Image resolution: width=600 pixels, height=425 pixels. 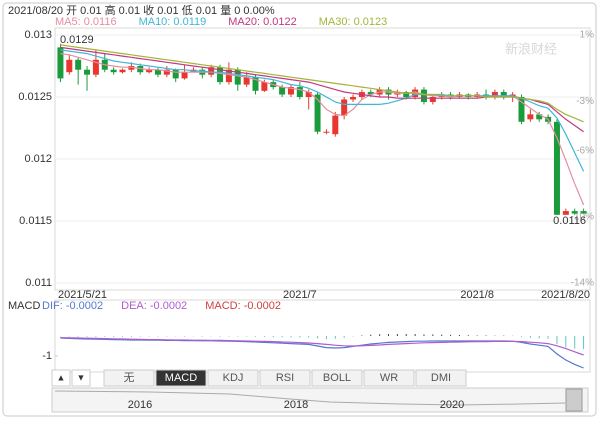 I want to click on y-tick-label: 0.013, so click(x=38, y=35).